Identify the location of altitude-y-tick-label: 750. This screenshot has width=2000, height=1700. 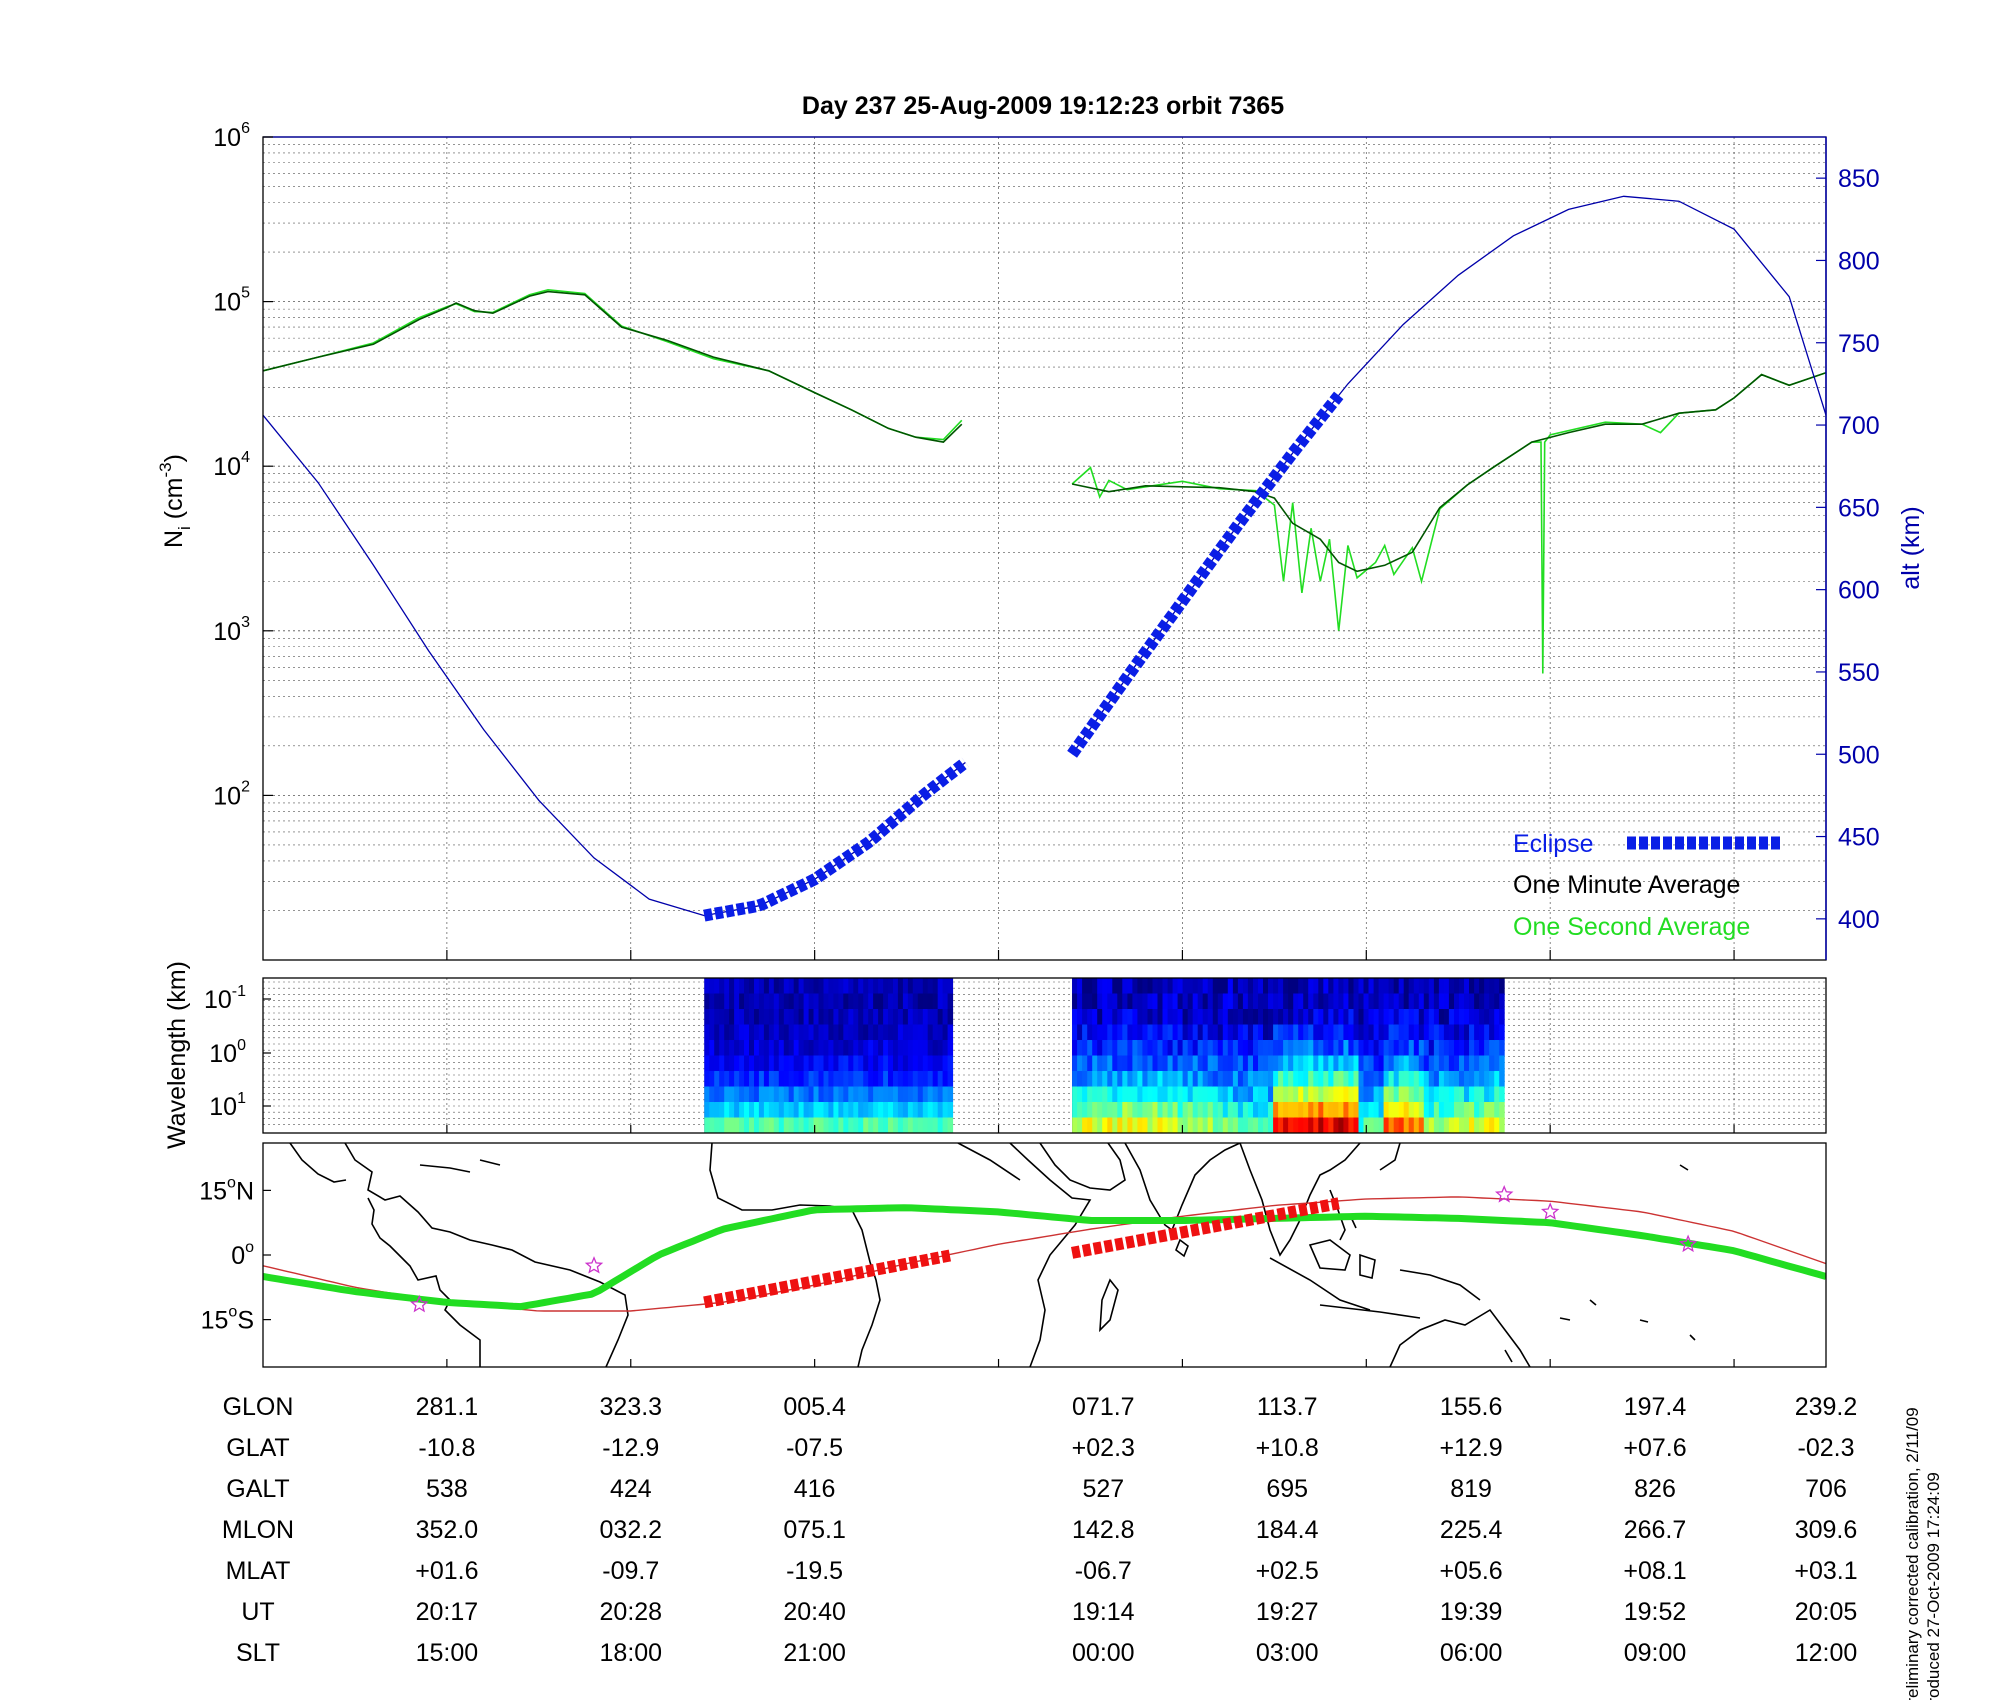
(1859, 344).